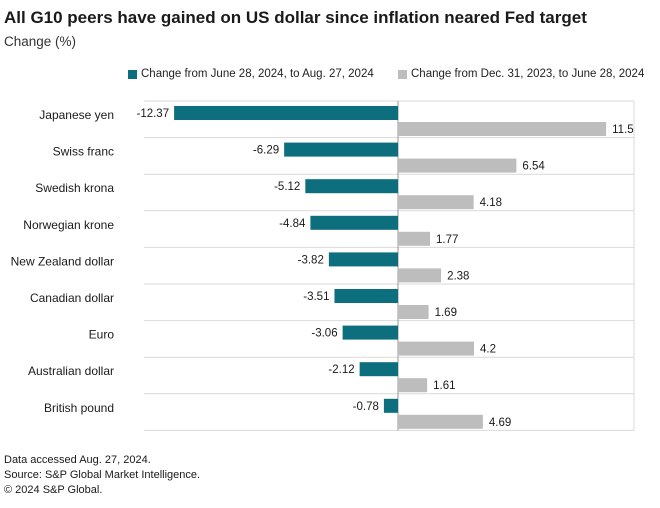 The width and height of the screenshot is (660, 508). What do you see at coordinates (74, 188) in the screenshot?
I see `category-label: Swedish krona` at bounding box center [74, 188].